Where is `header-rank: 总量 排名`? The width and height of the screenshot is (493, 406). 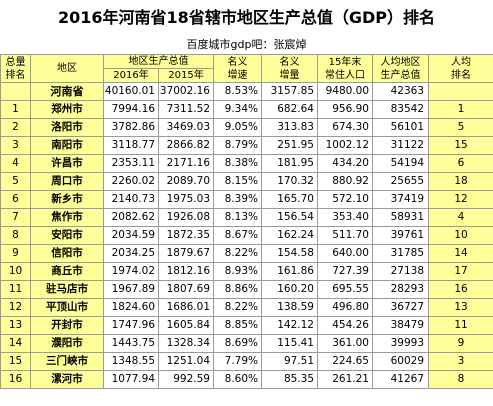
header-rank: 总量 排名 is located at coordinates (15, 68).